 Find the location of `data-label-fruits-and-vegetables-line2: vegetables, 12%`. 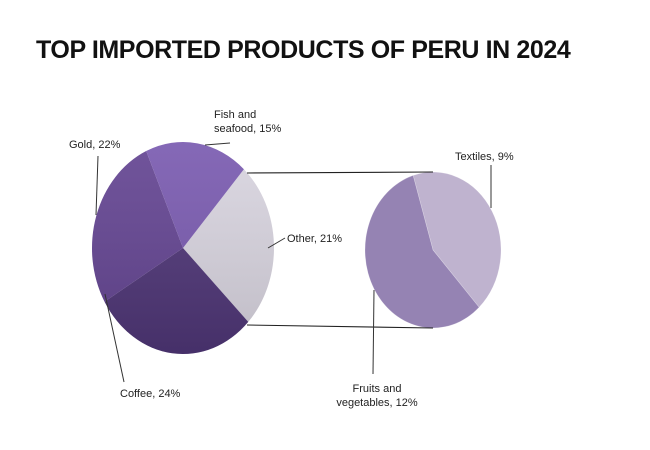

data-label-fruits-and-vegetables-line2: vegetables, 12% is located at coordinates (377, 403).